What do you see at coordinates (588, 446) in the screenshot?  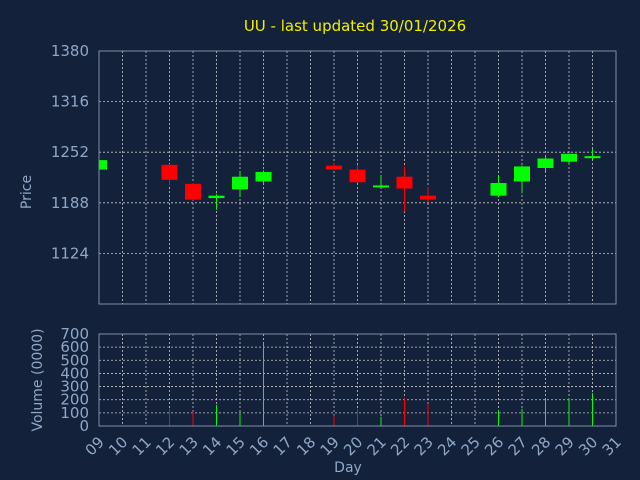 I see `x-tick-label: 30` at bounding box center [588, 446].